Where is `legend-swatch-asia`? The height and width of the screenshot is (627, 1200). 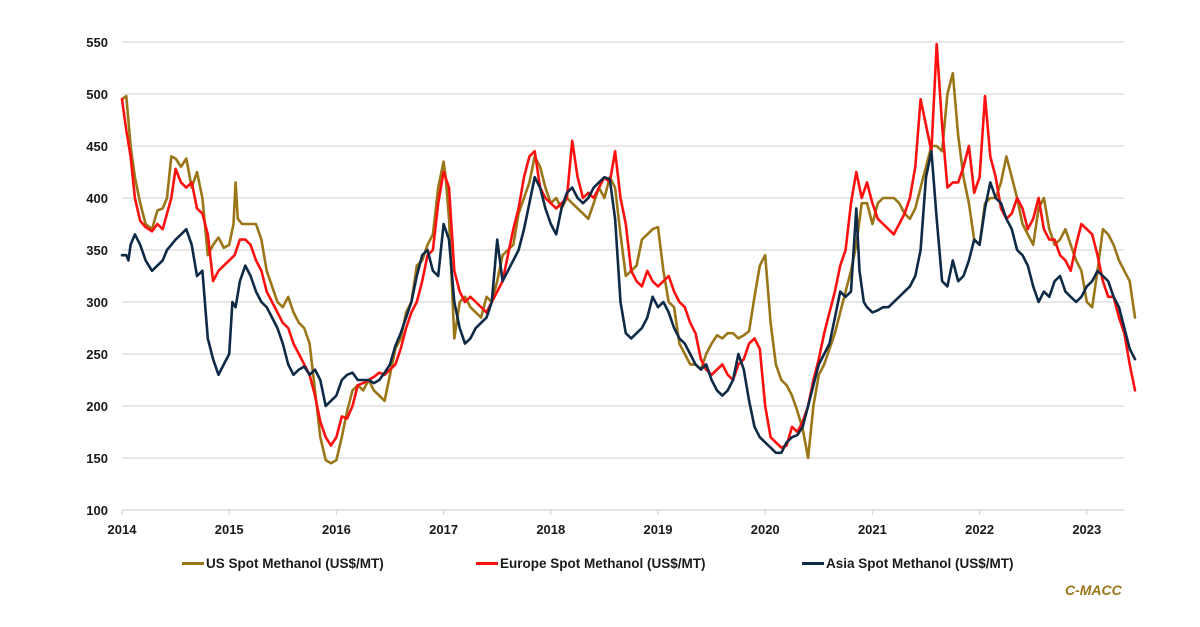
legend-swatch-asia is located at coordinates (813, 563).